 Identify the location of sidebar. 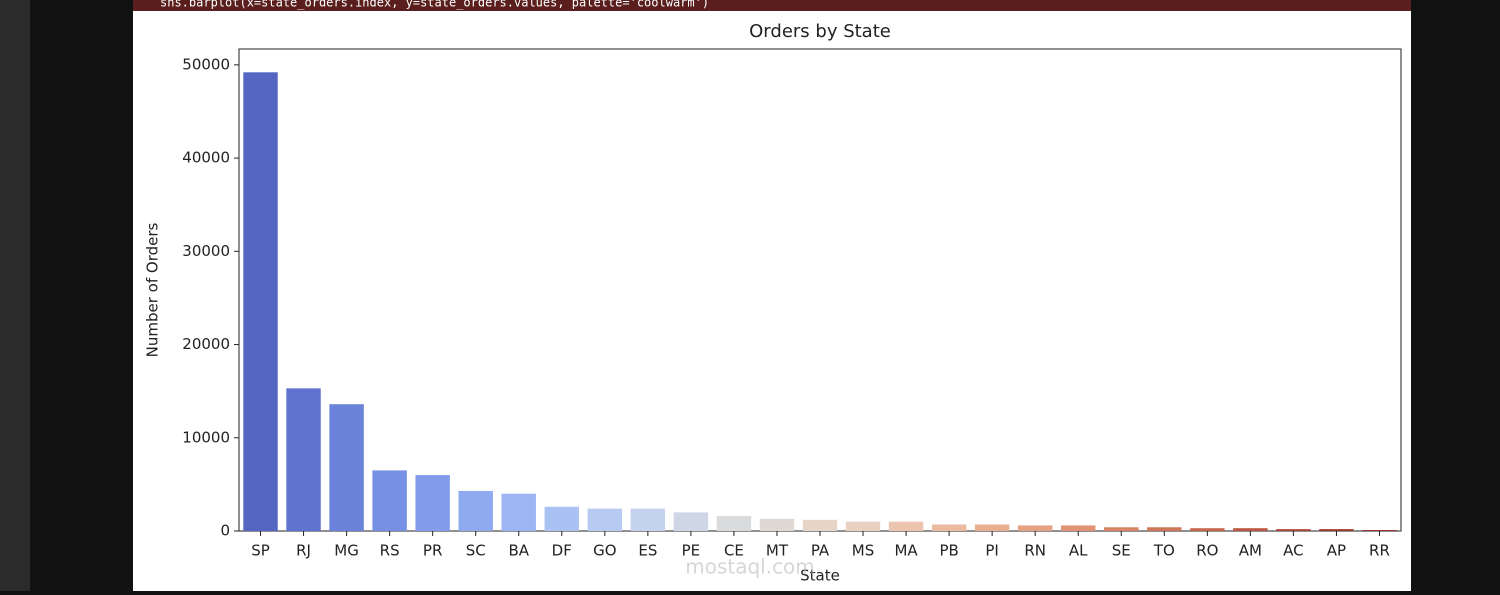
(15, 295).